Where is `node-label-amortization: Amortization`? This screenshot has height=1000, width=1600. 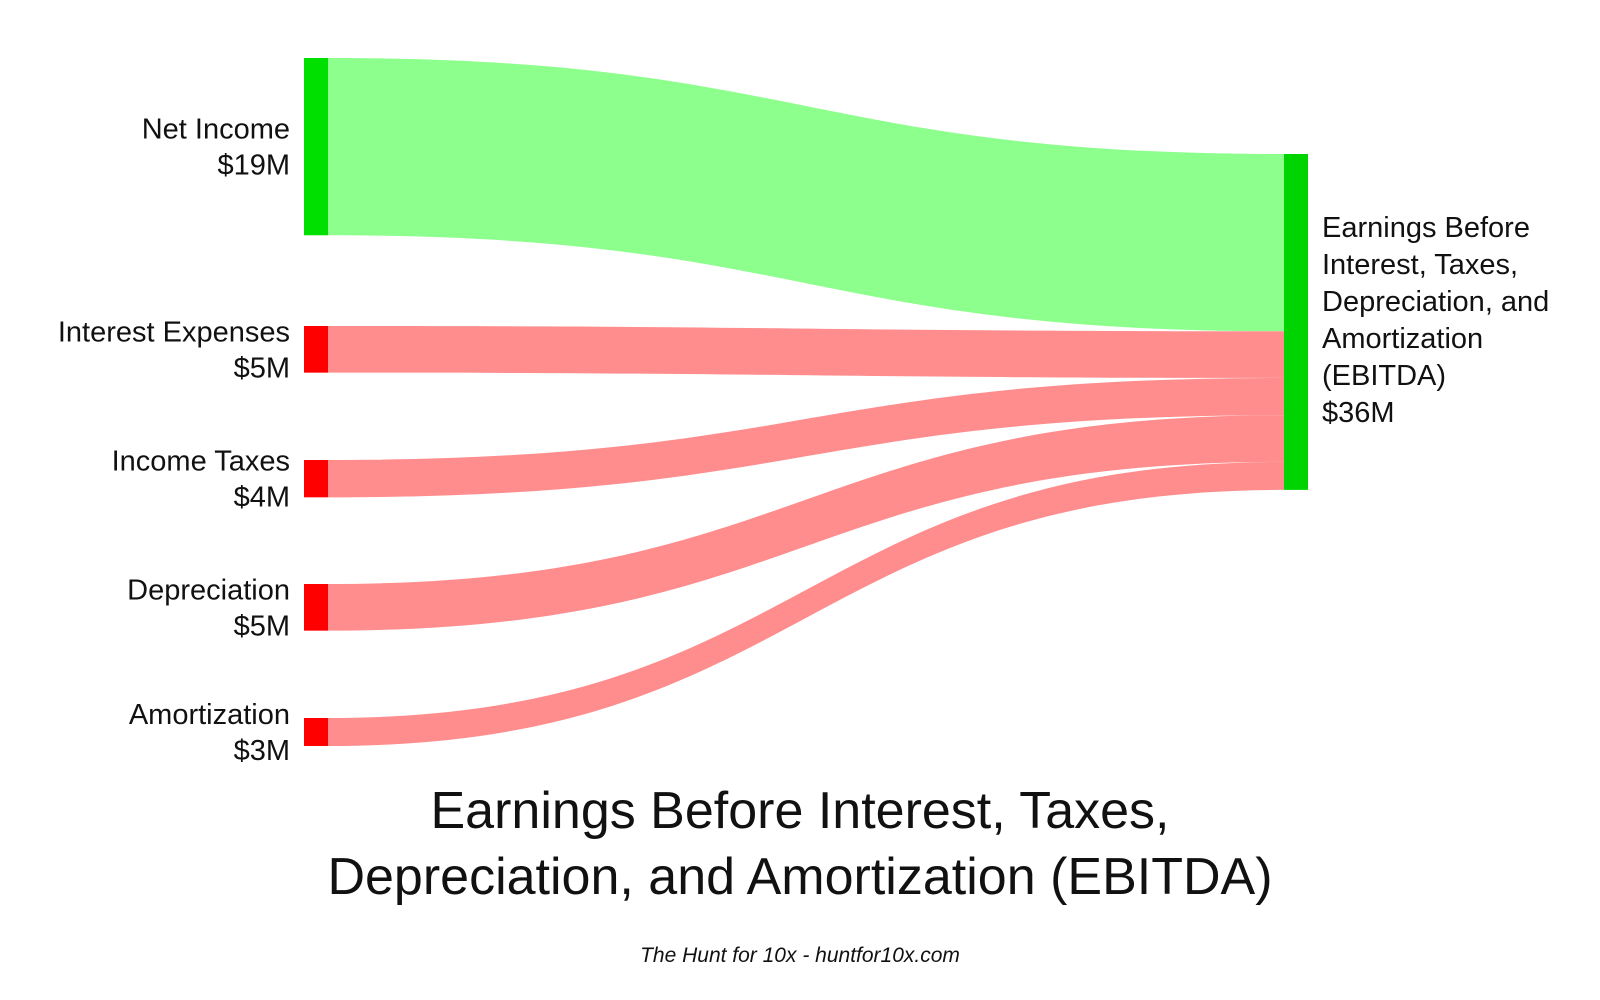 node-label-amortization: Amortization is located at coordinates (209, 715).